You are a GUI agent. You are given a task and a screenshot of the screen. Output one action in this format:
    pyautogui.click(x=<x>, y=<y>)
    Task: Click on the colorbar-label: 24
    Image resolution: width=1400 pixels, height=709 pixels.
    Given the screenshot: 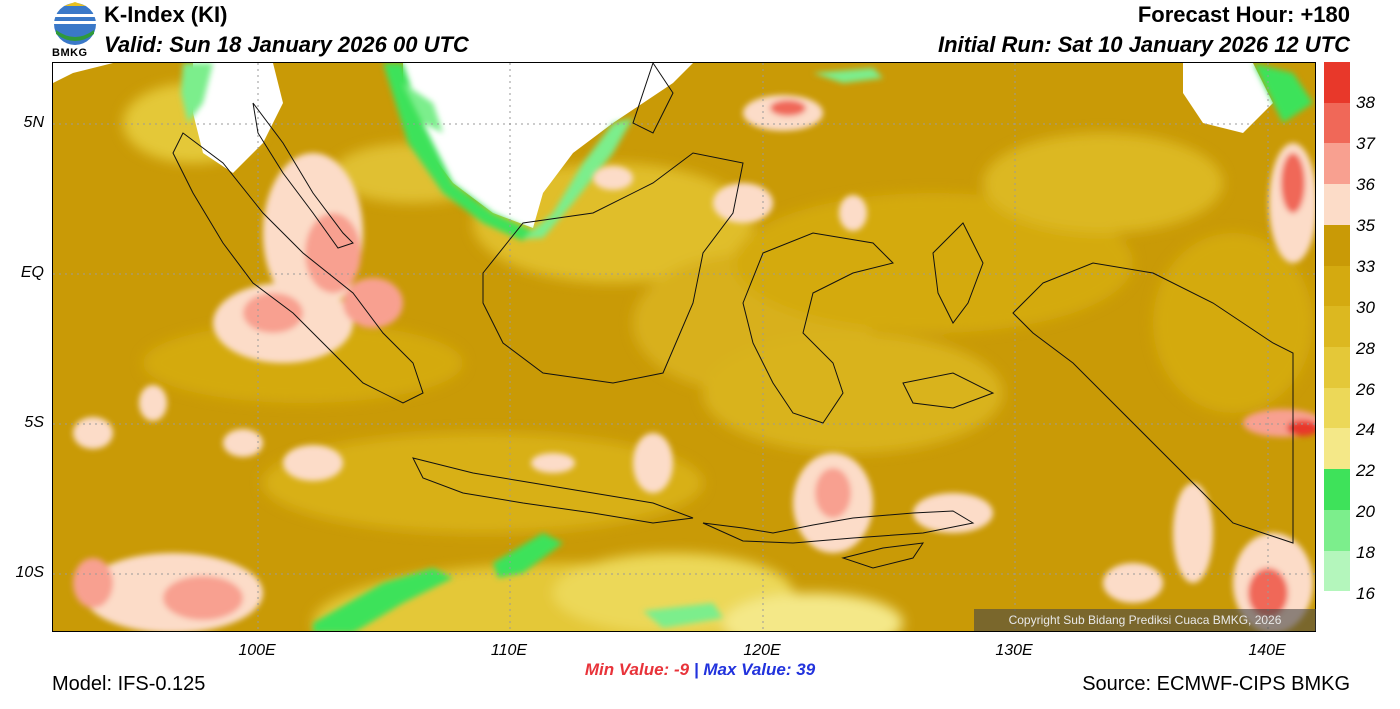 What is the action you would take?
    pyautogui.click(x=1365, y=429)
    